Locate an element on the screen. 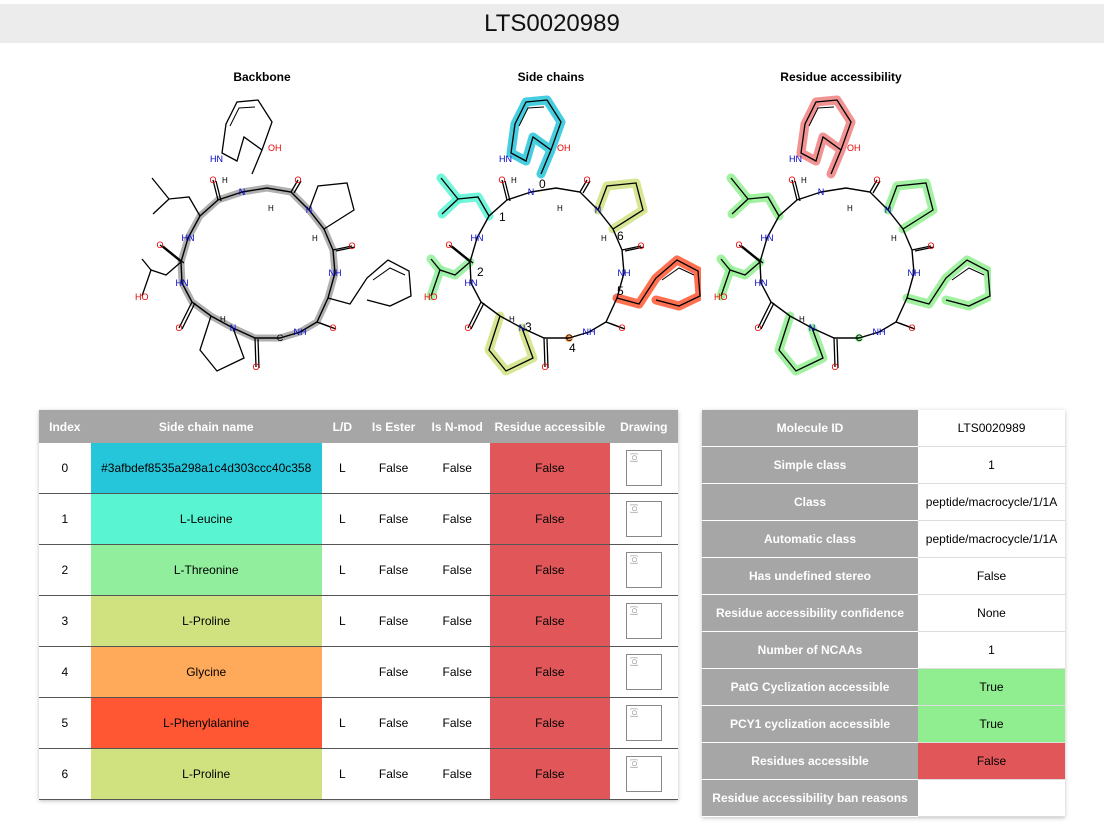 The height and width of the screenshot is (835, 1104). hydroxyl-label: HO is located at coordinates (431, 297).